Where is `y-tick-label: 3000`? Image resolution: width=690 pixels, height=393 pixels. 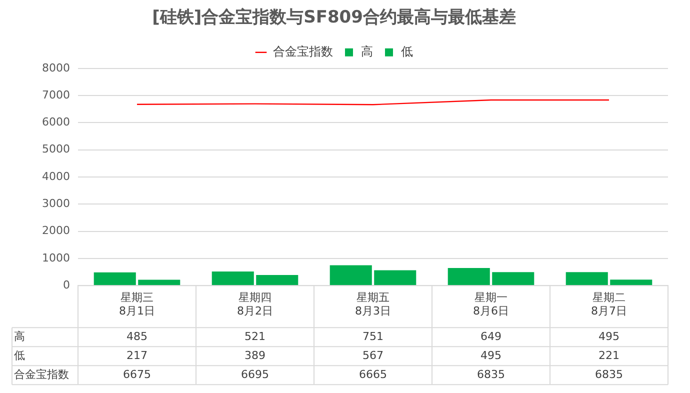 y-tick-label: 3000 is located at coordinates (56, 203).